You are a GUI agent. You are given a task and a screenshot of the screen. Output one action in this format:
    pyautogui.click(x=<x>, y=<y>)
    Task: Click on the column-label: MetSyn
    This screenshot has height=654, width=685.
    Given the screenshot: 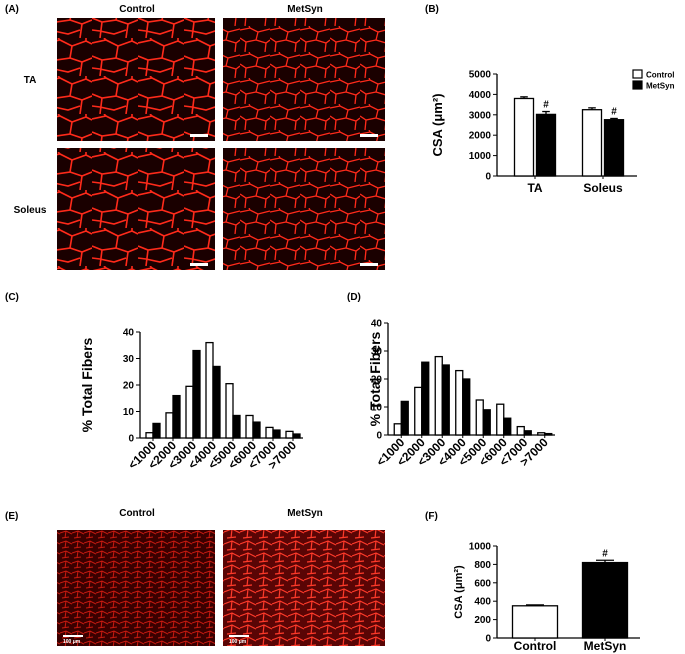 What is the action you would take?
    pyautogui.click(x=305, y=9)
    